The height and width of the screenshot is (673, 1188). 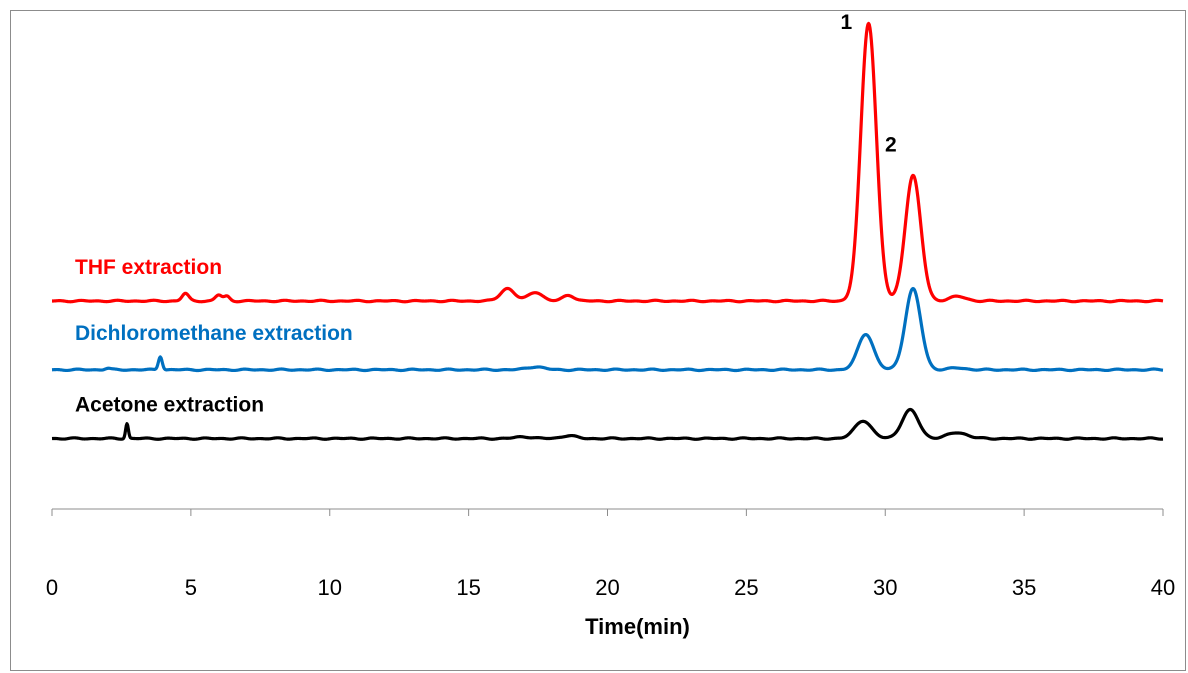 What do you see at coordinates (607, 512) in the screenshot?
I see `x-ticks-group` at bounding box center [607, 512].